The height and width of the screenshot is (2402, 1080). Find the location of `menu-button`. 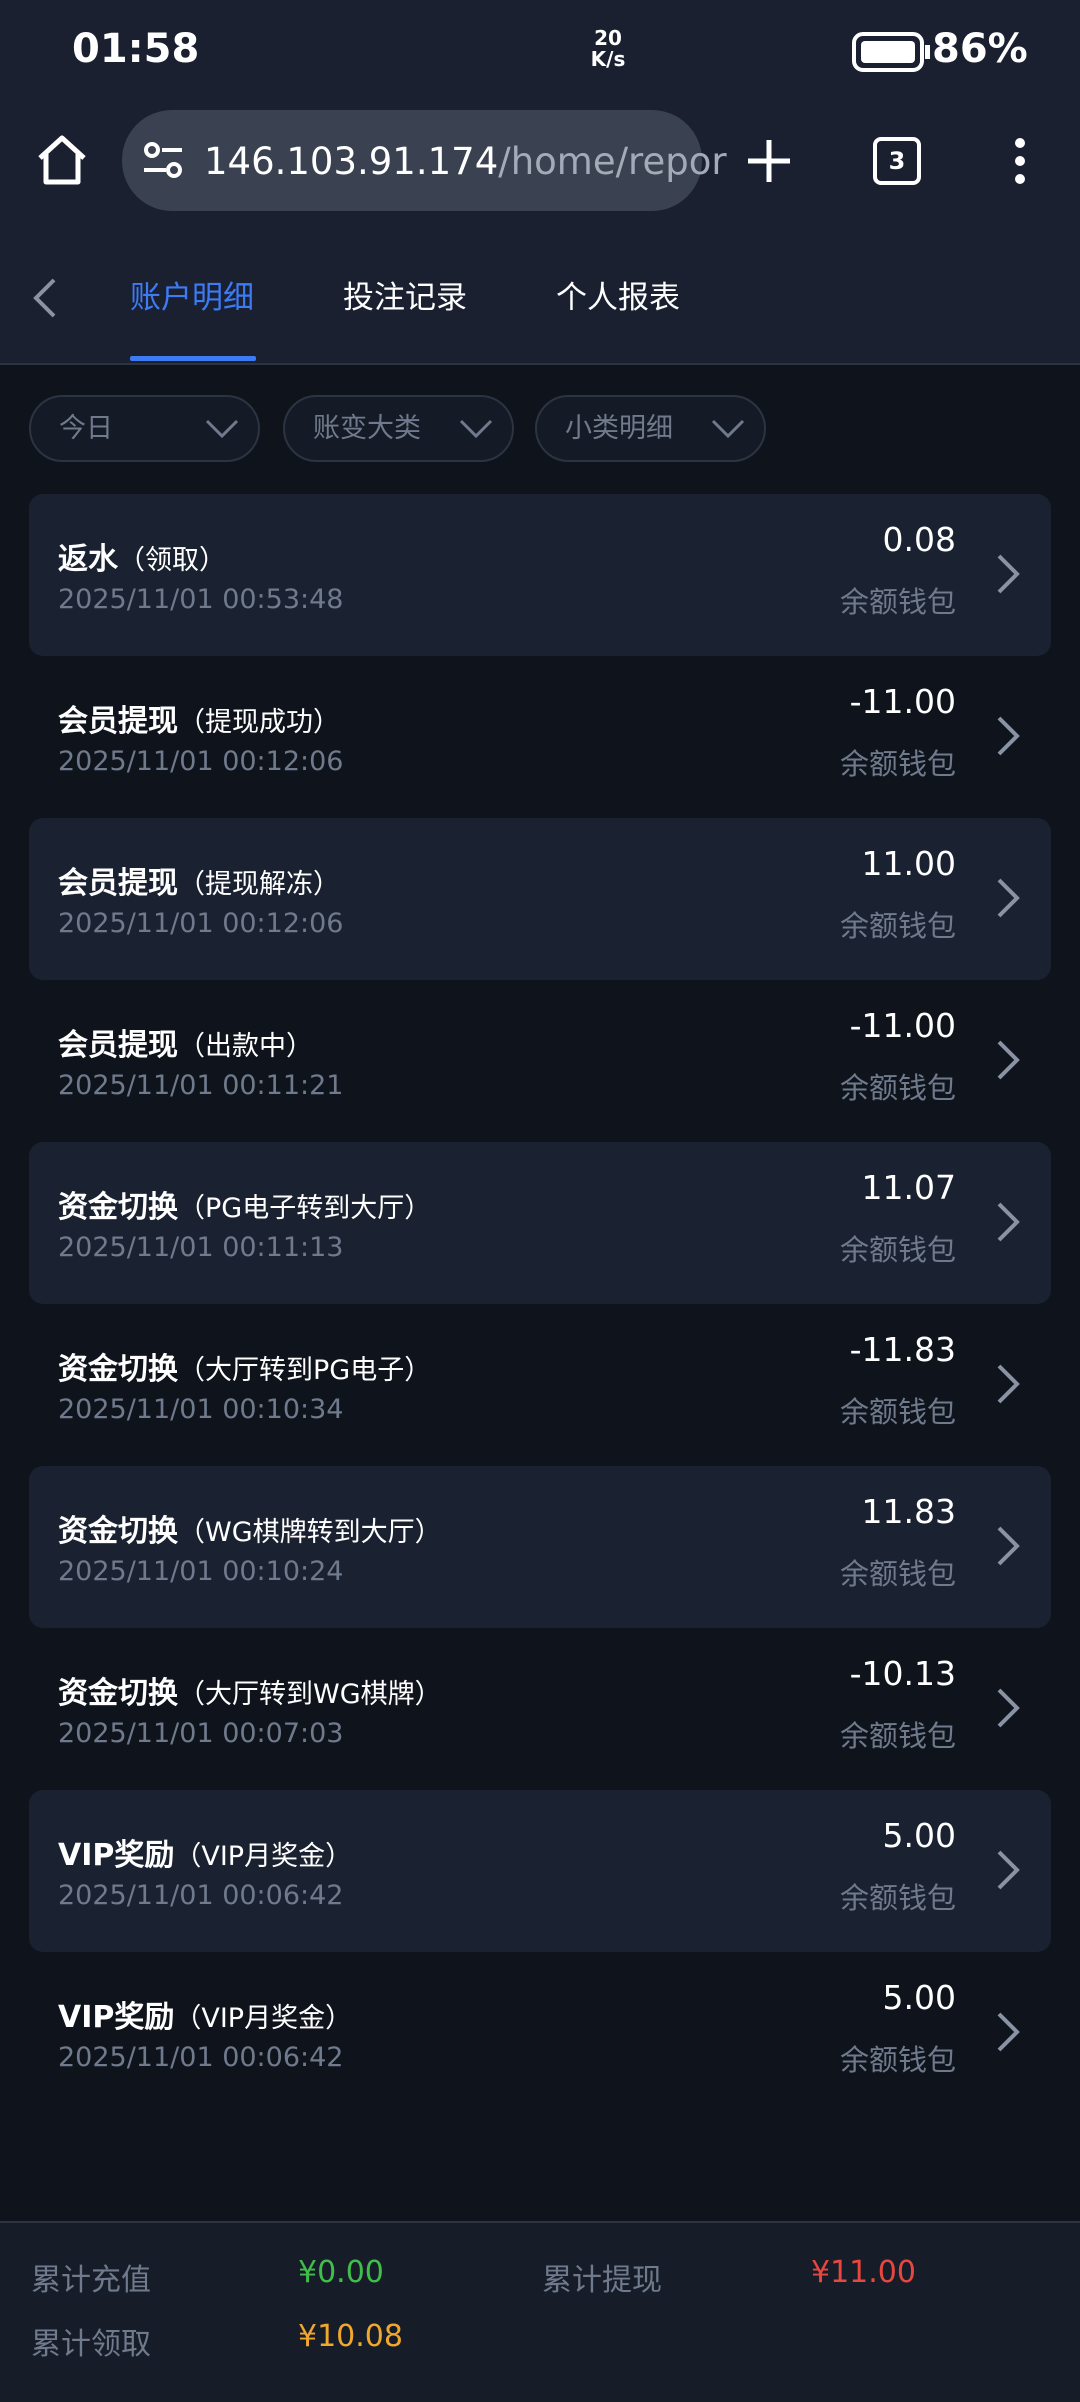

menu-button is located at coordinates (1020, 161).